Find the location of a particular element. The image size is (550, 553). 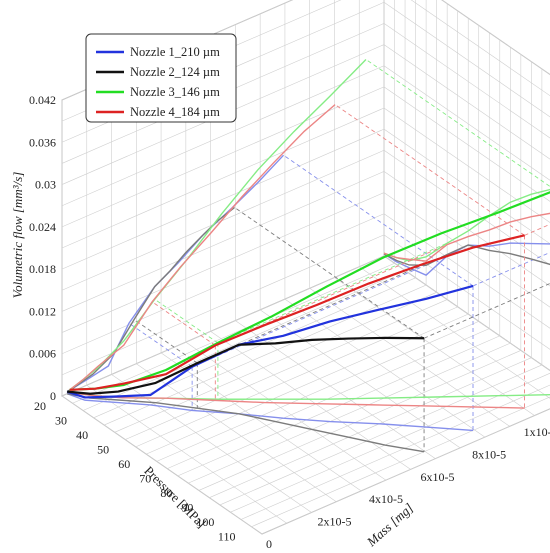

legend-label: Nozzle 1_210 µm is located at coordinates (175, 52).